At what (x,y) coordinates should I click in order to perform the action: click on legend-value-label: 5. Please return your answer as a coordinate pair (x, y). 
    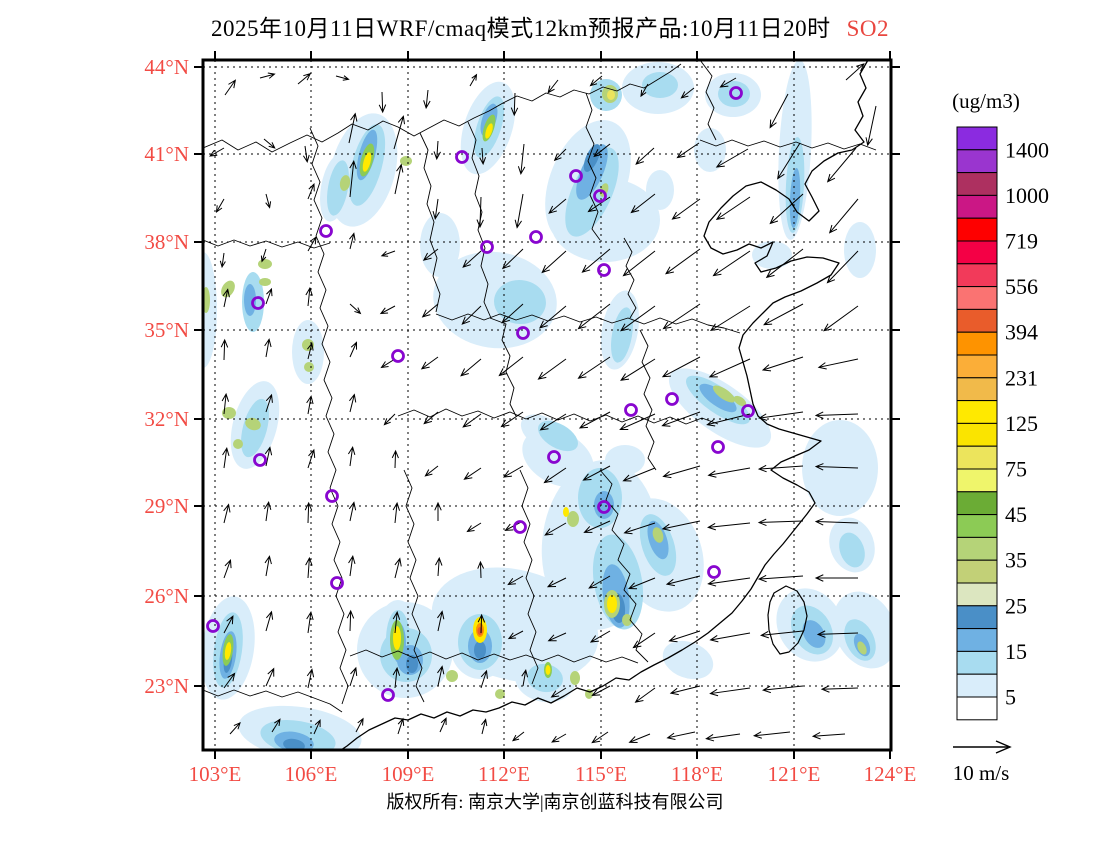
    Looking at the image, I should click on (1010, 697).